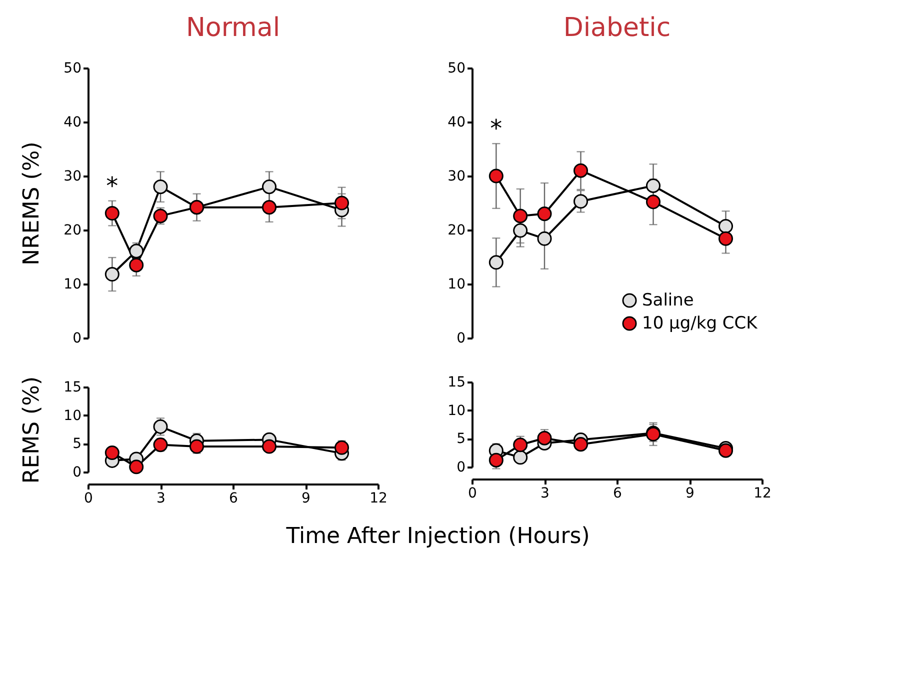 The image size is (897, 696). I want to click on x-axis-title: Time After Injection (Hours), so click(437, 536).